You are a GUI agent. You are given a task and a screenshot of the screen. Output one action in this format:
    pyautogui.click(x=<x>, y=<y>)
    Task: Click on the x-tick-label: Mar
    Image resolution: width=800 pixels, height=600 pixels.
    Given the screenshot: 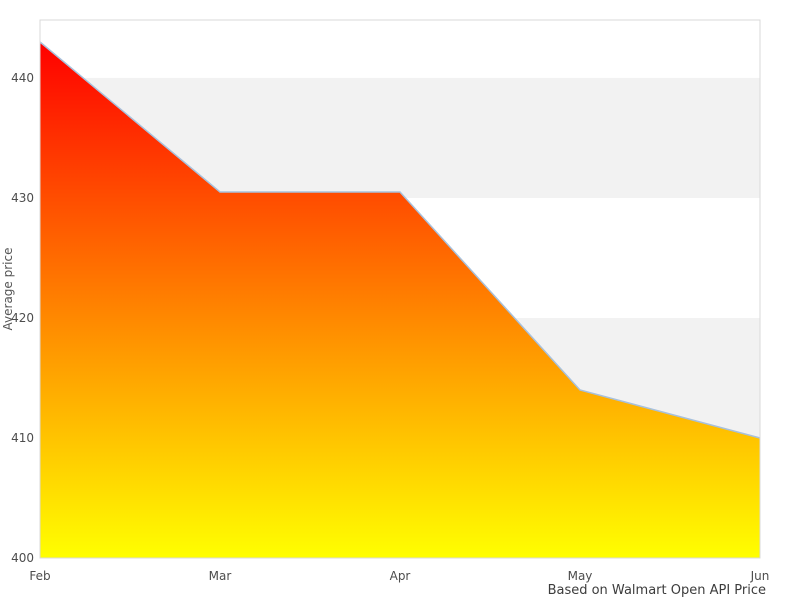 What is the action you would take?
    pyautogui.click(x=220, y=576)
    